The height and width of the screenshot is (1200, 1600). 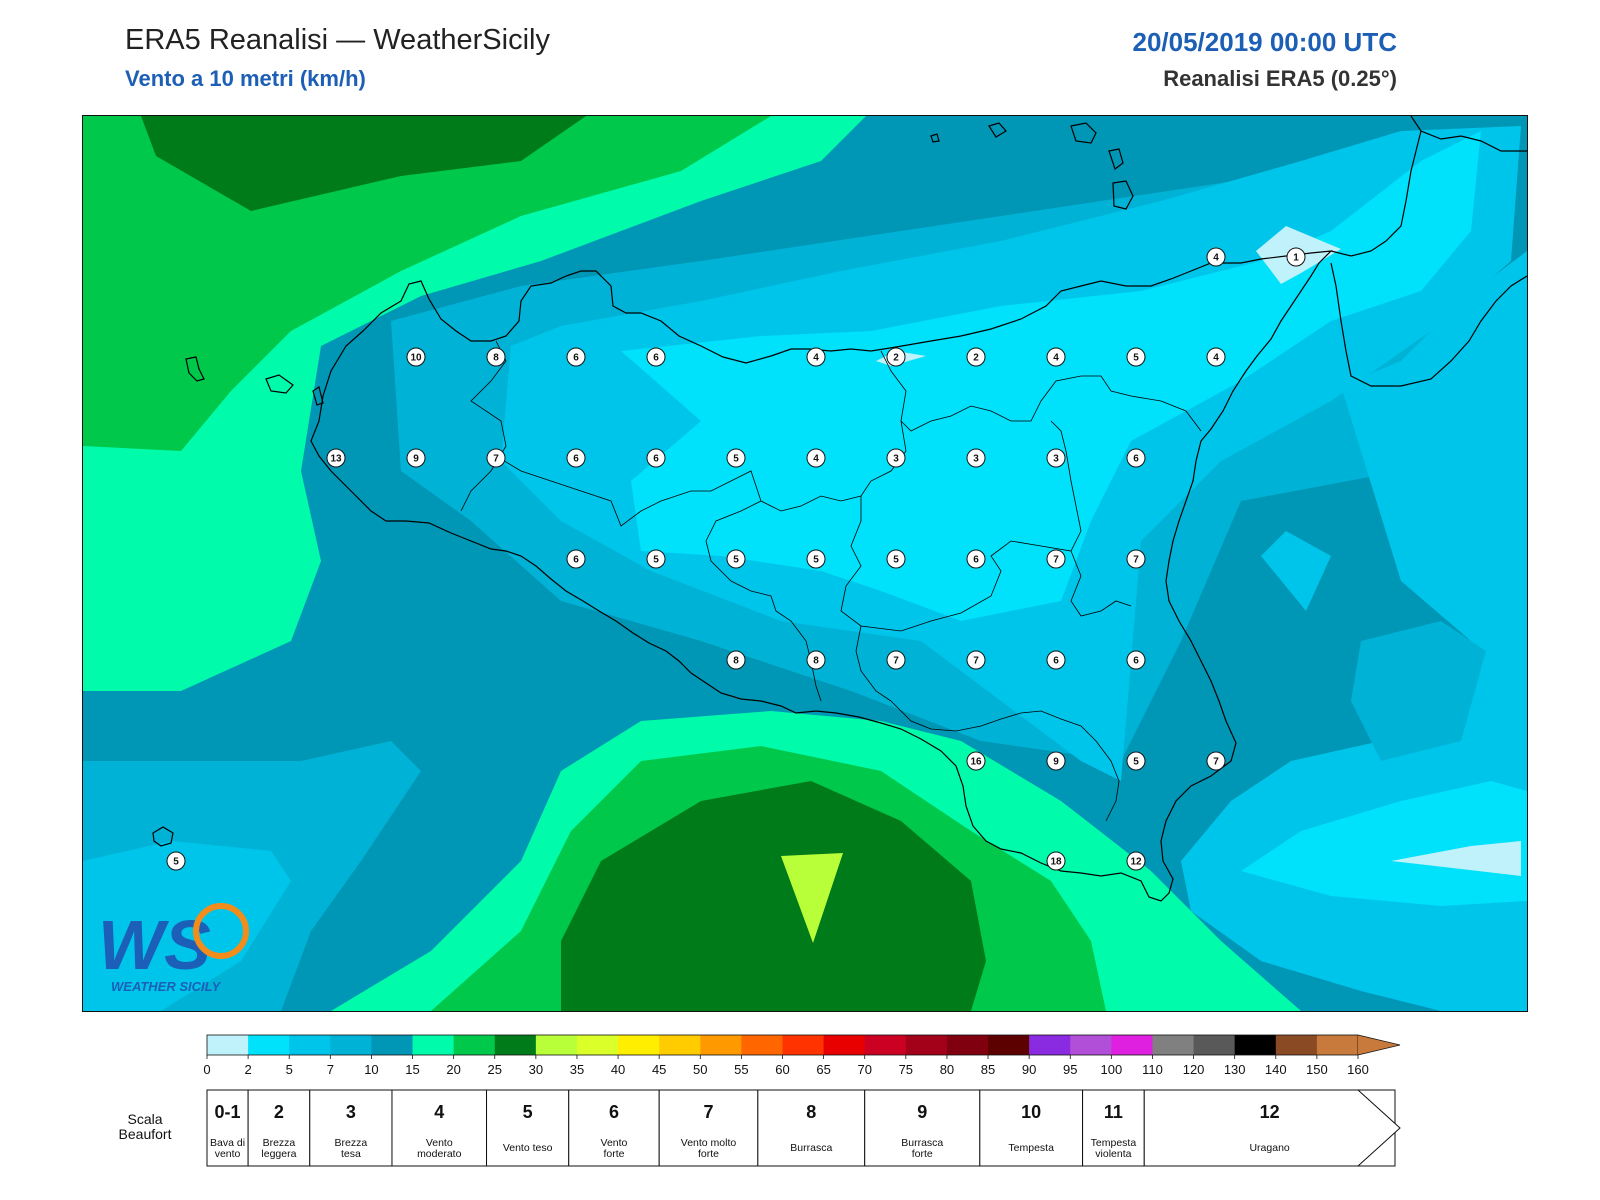 I want to click on colorbar-tick-label: 45, so click(x=659, y=1069).